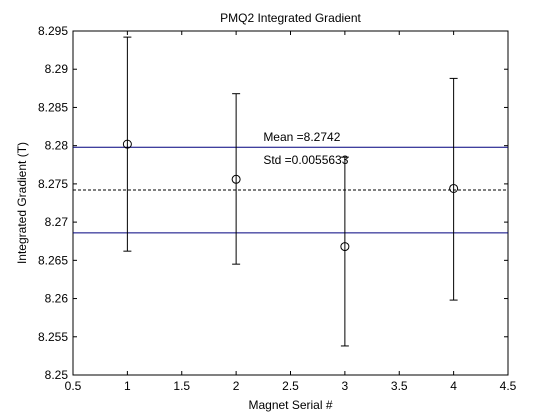 Image resolution: width=560 pixels, height=420 pixels. Describe the element at coordinates (53, 260) in the screenshot. I see `y-tick-label: 8.265` at that location.